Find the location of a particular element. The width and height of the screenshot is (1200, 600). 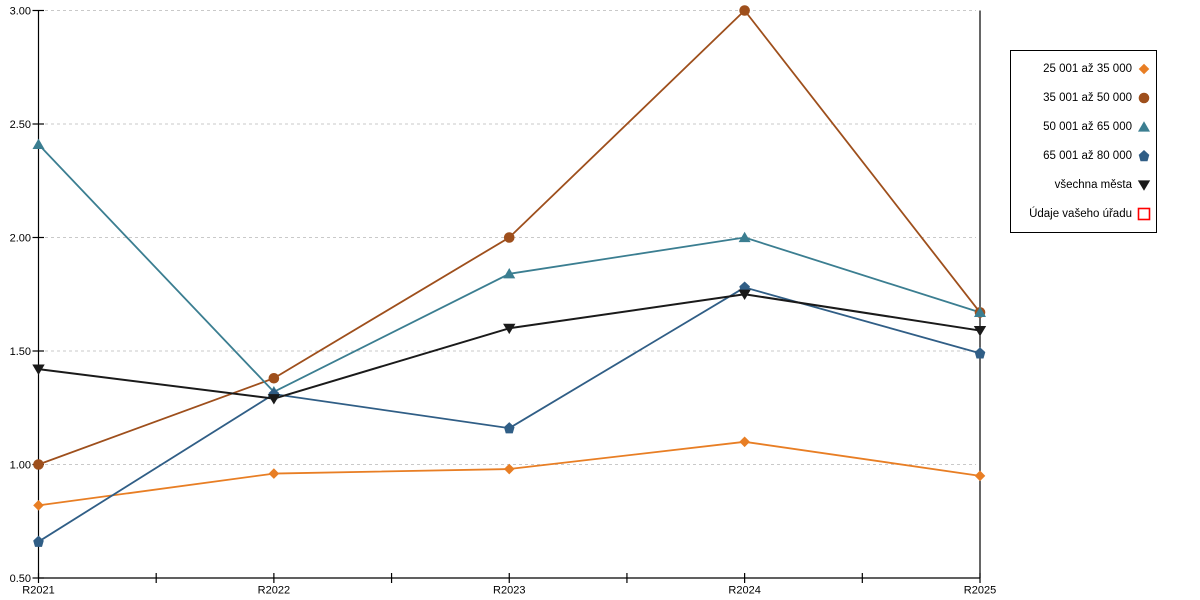

legend-diamond-icon is located at coordinates (1144, 68).